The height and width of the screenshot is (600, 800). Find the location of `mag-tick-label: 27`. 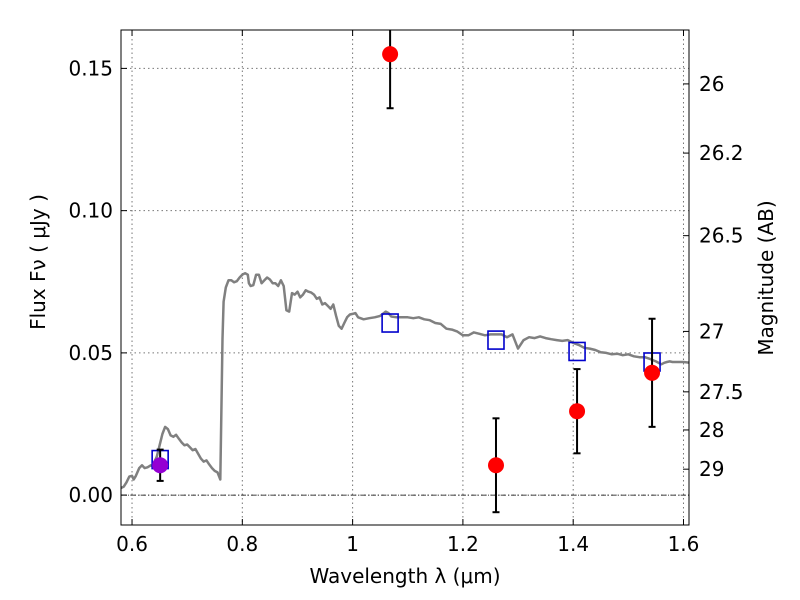

mag-tick-label: 27 is located at coordinates (711, 331).